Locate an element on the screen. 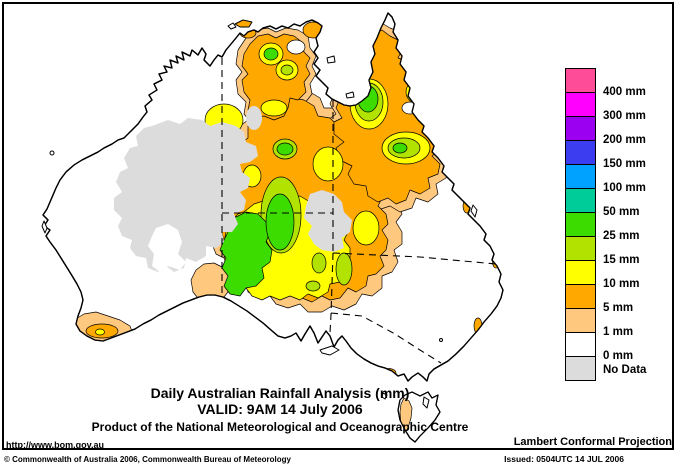 The image size is (680, 467). legend-label: 15 mm is located at coordinates (621, 260).